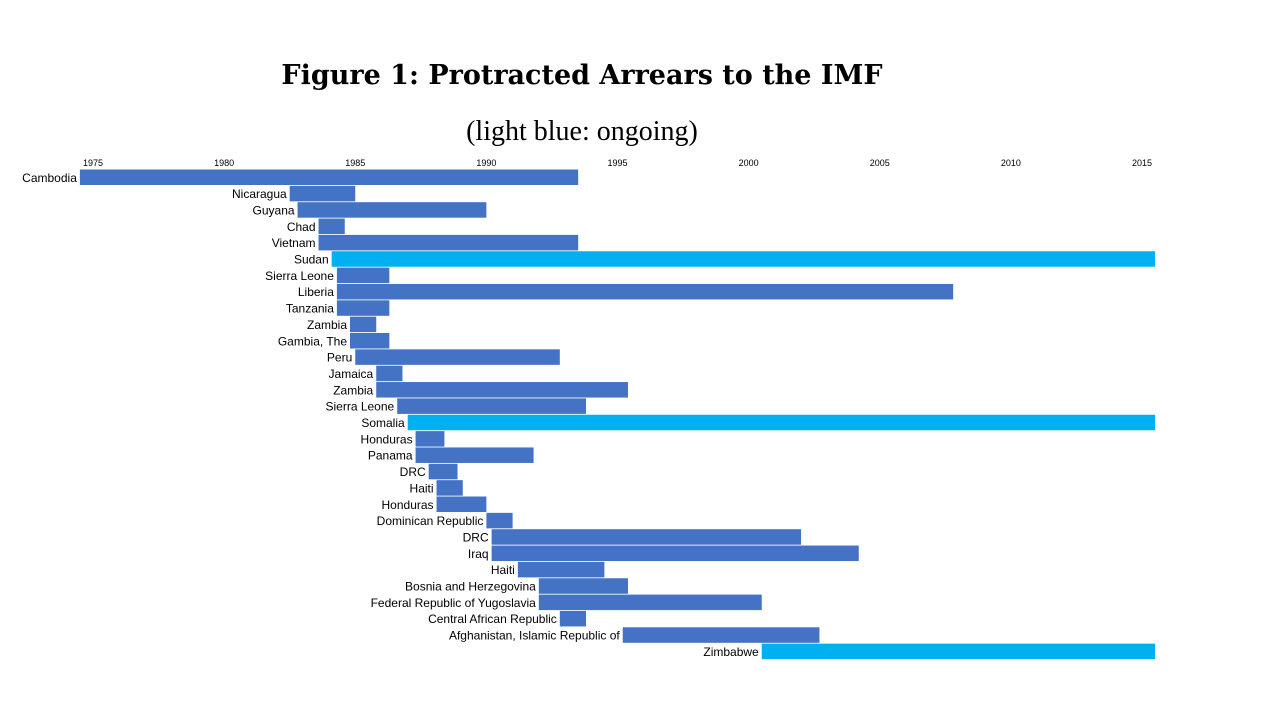 The width and height of the screenshot is (1280, 720). I want to click on bar-label: Bosnia and Herzegovina, so click(470, 587).